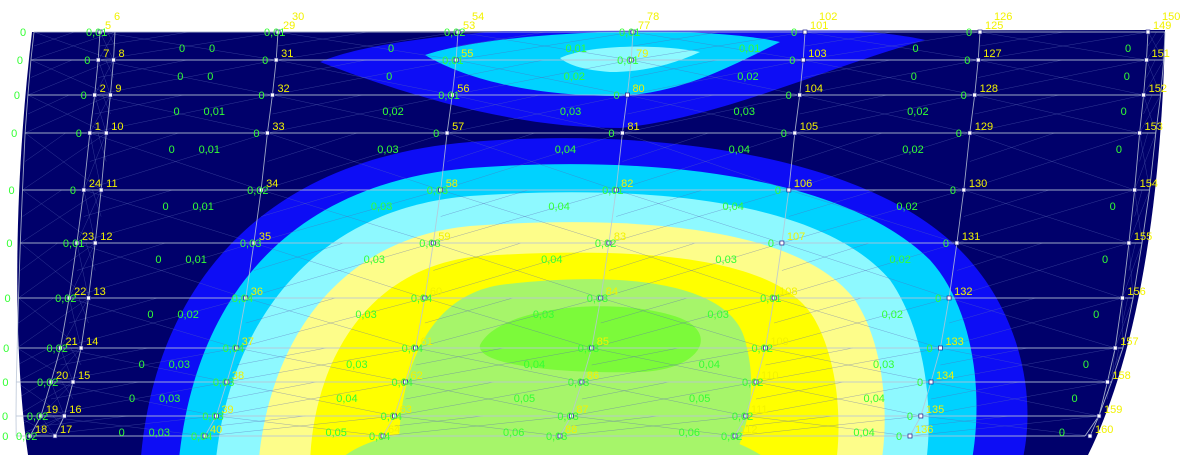  Describe the element at coordinates (555, 439) in the screenshot. I see `contour-band-bottom-green` at that location.